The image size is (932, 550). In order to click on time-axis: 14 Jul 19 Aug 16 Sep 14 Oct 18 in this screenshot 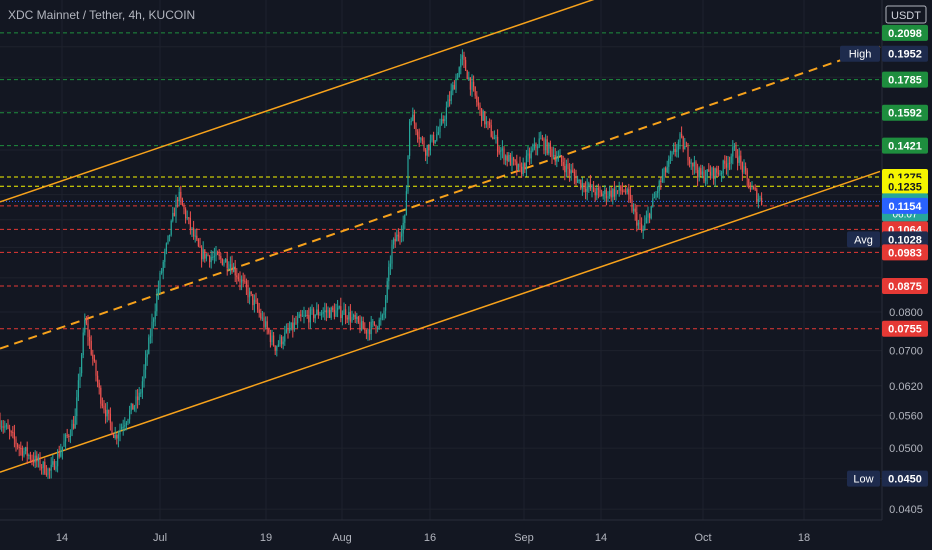, I will do `click(433, 538)`.